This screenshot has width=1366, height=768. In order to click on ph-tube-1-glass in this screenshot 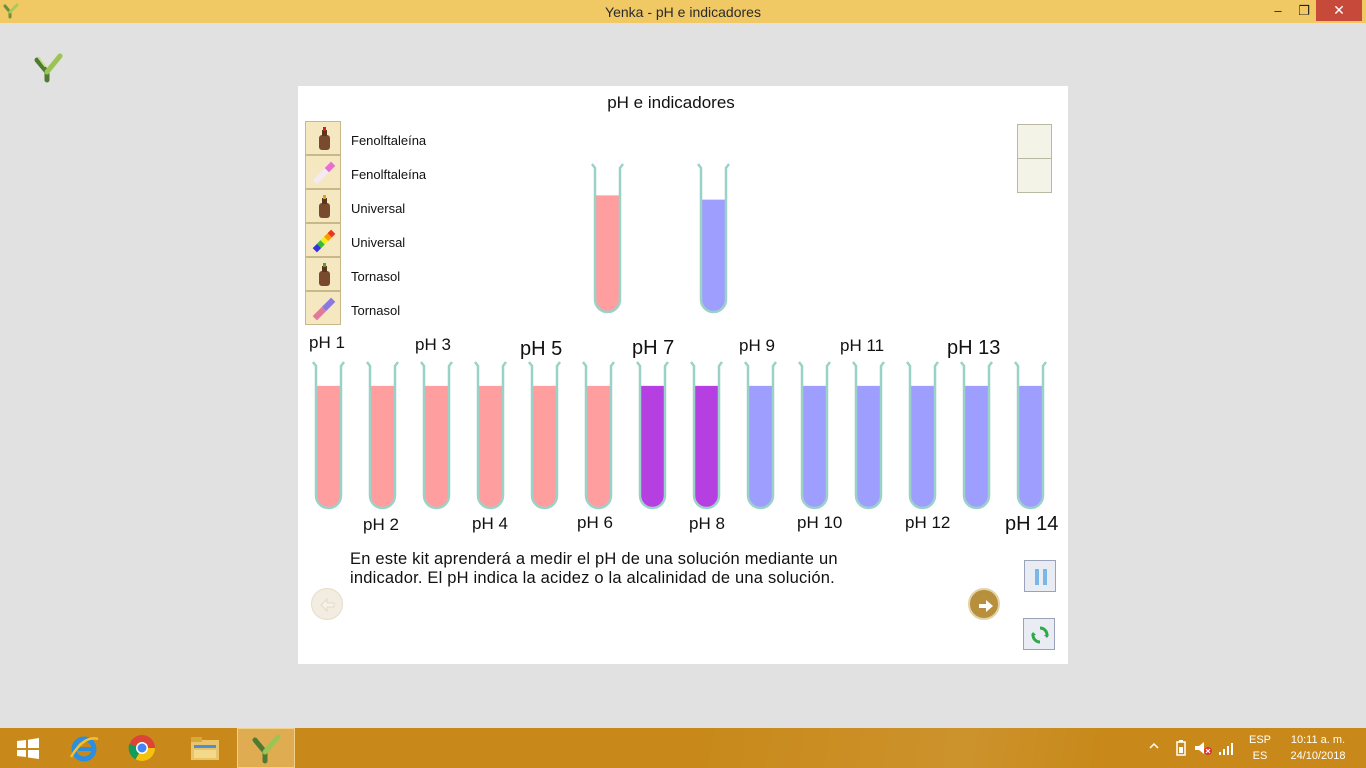, I will do `click(328, 435)`.